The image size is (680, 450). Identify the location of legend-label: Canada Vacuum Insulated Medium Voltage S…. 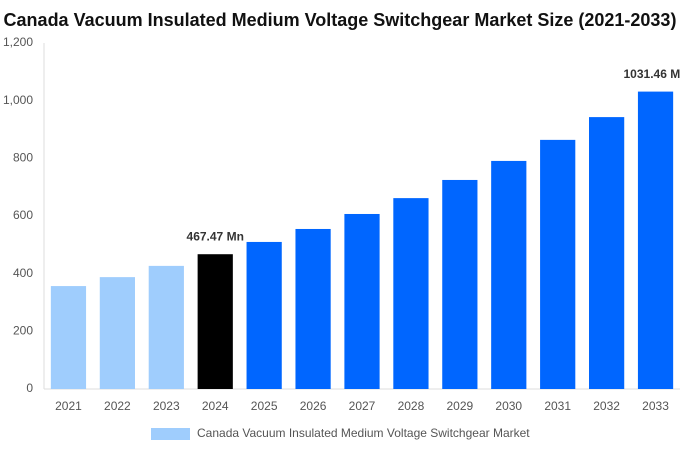
(363, 433).